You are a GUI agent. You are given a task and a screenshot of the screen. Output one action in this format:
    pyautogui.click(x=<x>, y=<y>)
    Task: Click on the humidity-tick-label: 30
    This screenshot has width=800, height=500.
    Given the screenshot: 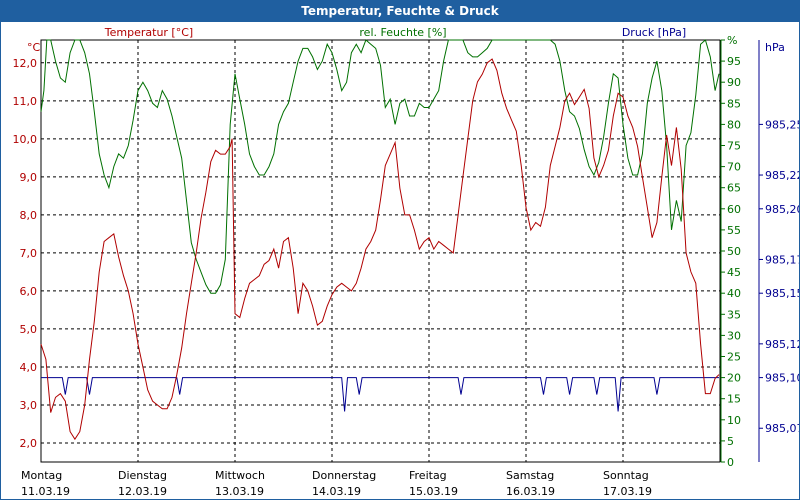 What is the action you would take?
    pyautogui.click(x=734, y=335)
    